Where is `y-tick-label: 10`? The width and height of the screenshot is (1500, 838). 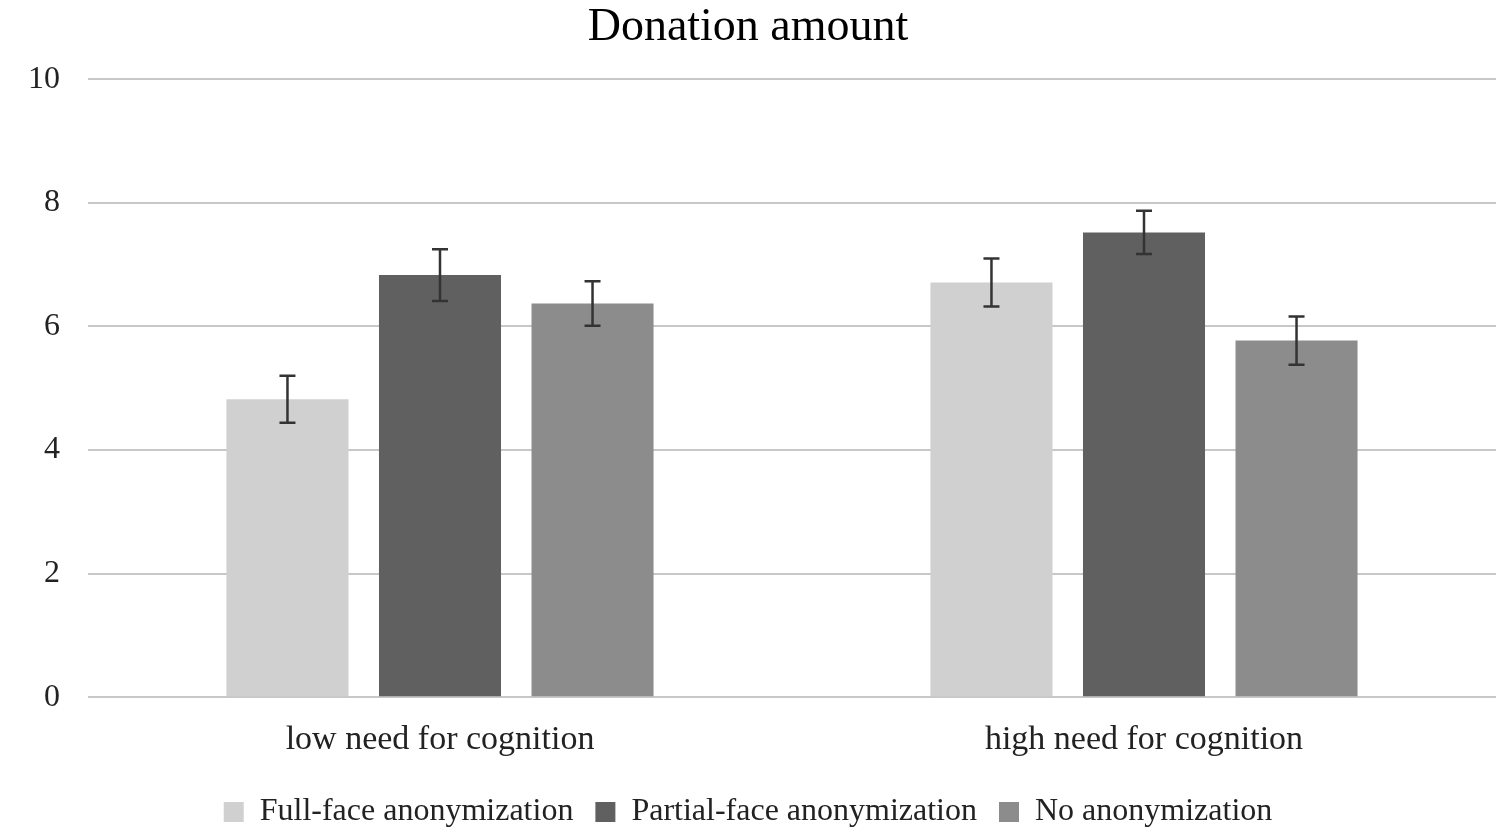
y-tick-label: 10 is located at coordinates (44, 76).